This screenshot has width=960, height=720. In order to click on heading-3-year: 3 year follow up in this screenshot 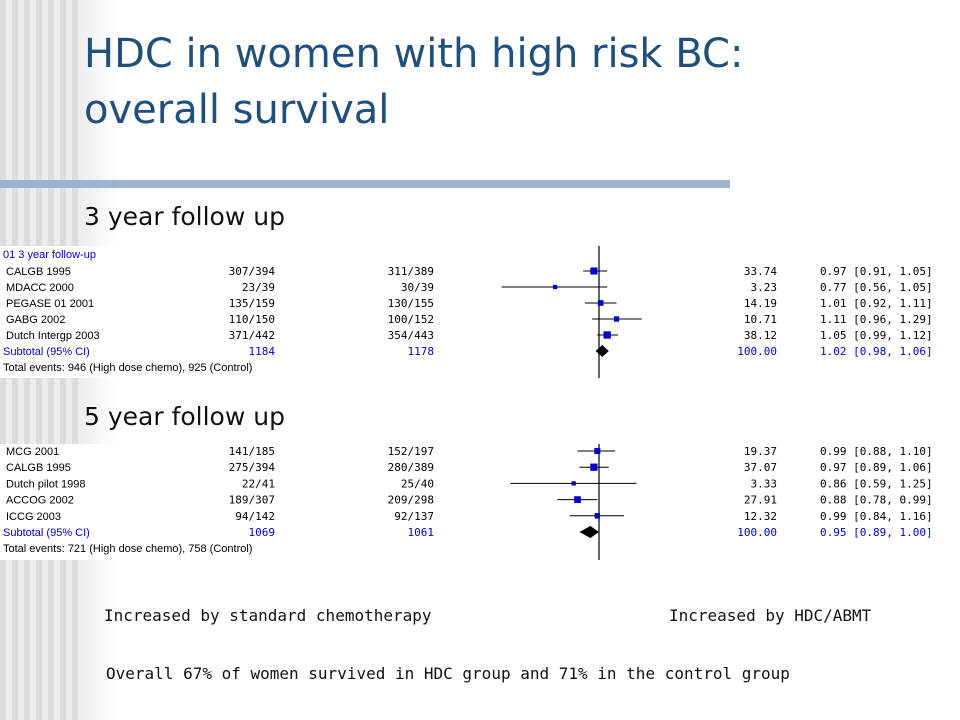, I will do `click(184, 216)`.